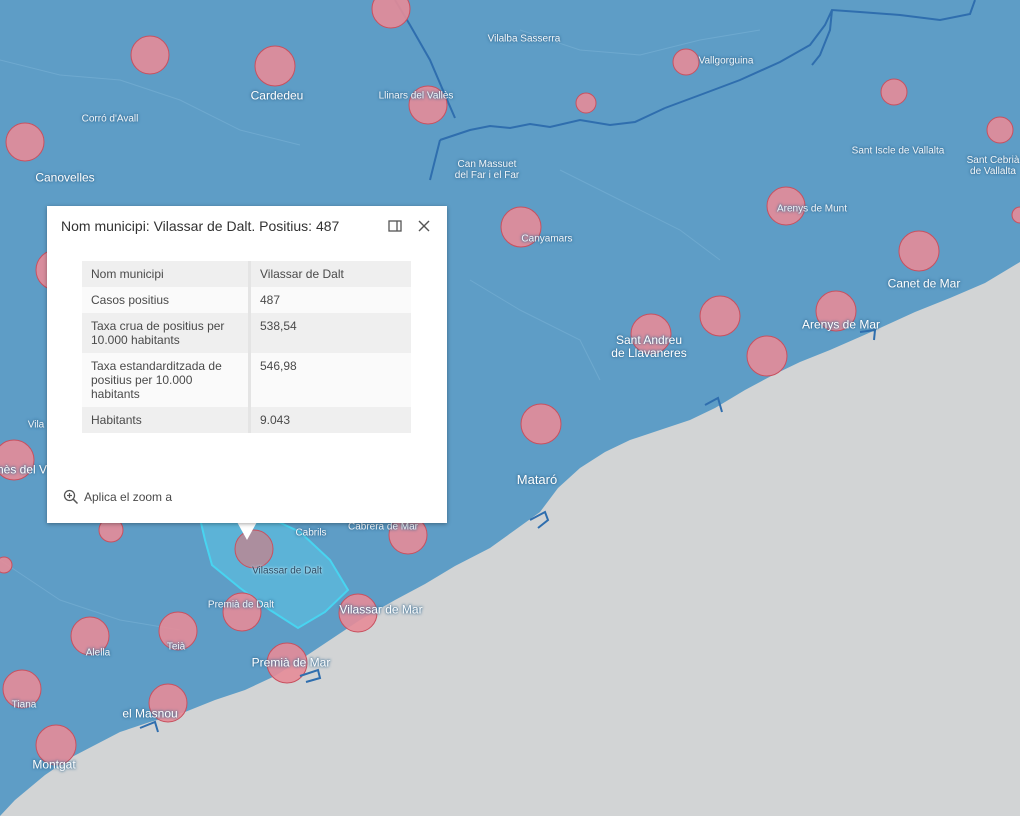  Describe the element at coordinates (176, 647) in the screenshot. I see `place-label: Teià` at that location.